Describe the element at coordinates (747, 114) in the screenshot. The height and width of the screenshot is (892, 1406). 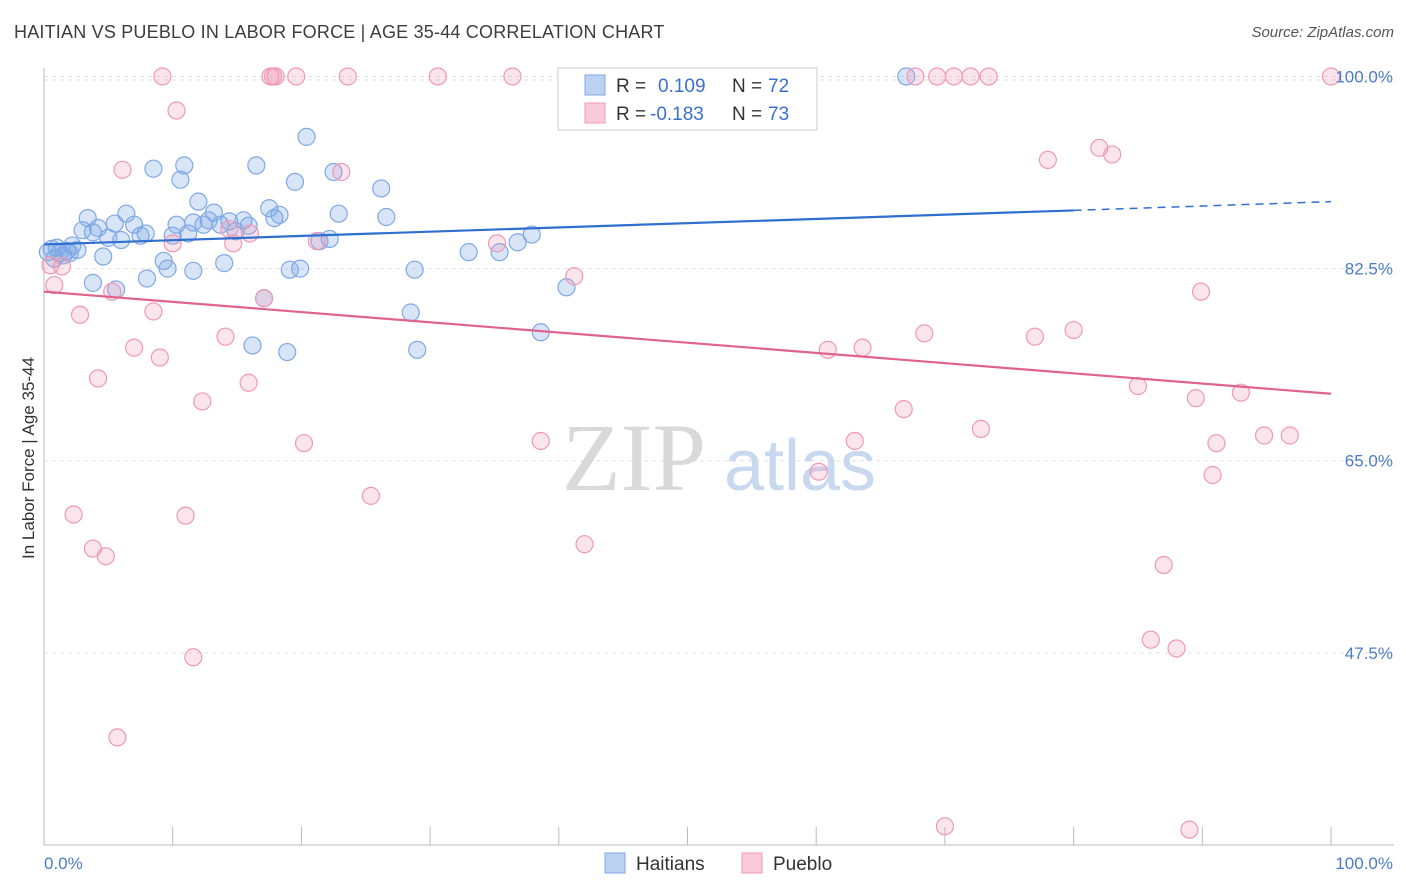
I see `legend-n-label-pueblo: N =` at that location.